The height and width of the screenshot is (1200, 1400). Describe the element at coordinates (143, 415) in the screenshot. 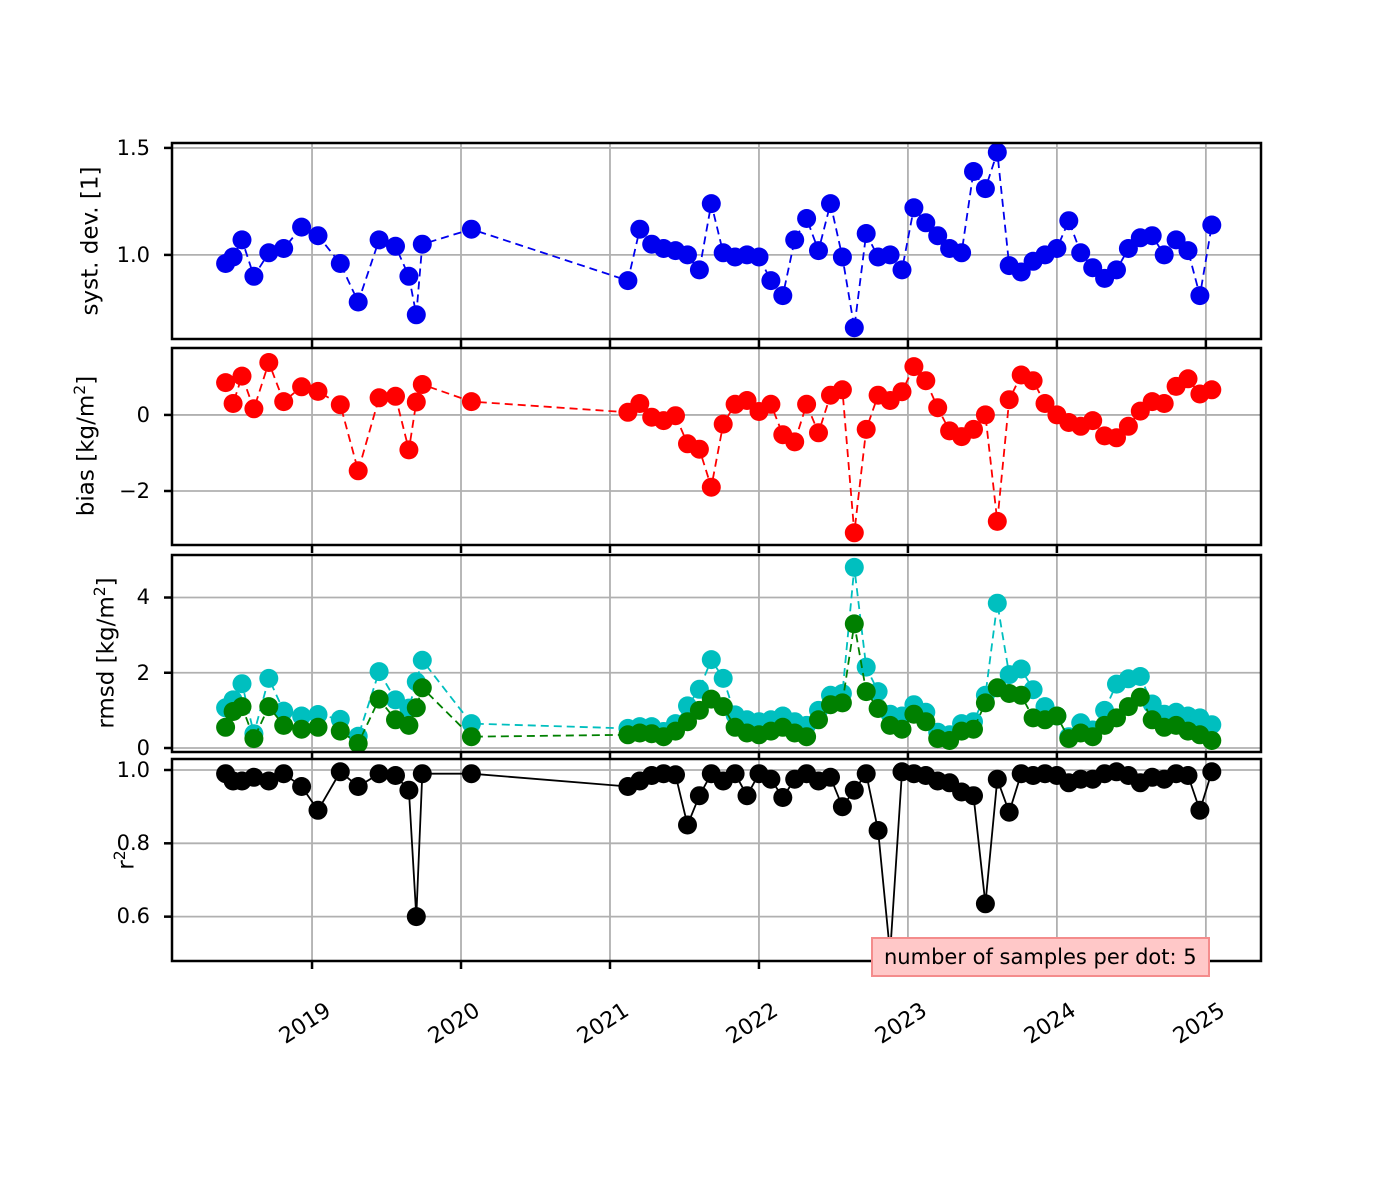

I see `ytick-p2-0: 0` at that location.